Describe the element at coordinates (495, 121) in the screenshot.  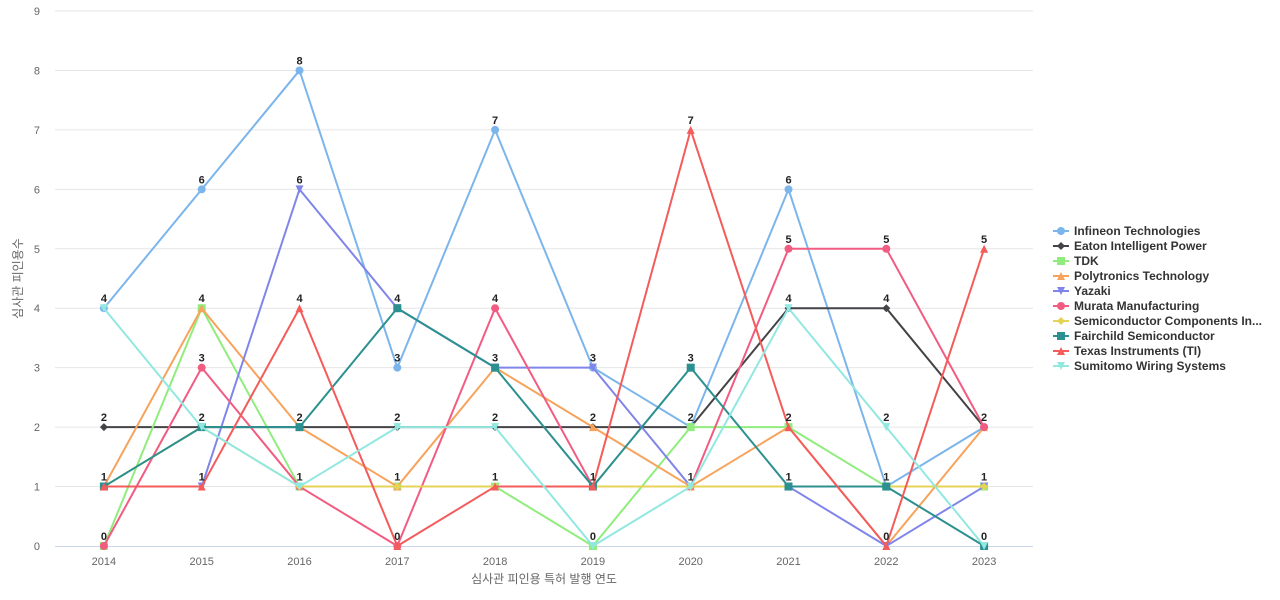
I see `data-label: 7` at that location.